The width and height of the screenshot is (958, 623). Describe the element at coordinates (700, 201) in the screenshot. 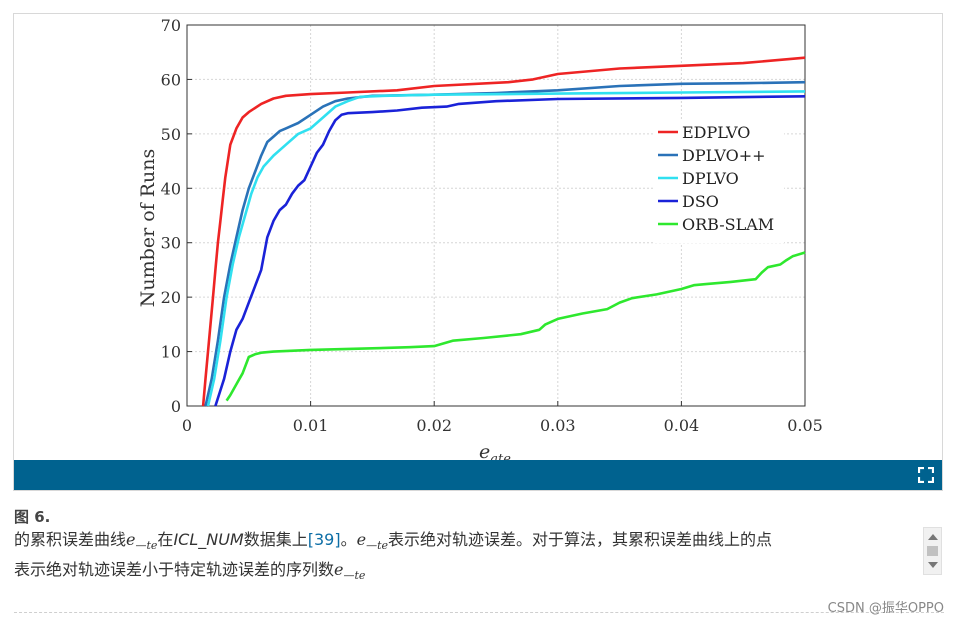

I see `legend-entry: DSO` at that location.